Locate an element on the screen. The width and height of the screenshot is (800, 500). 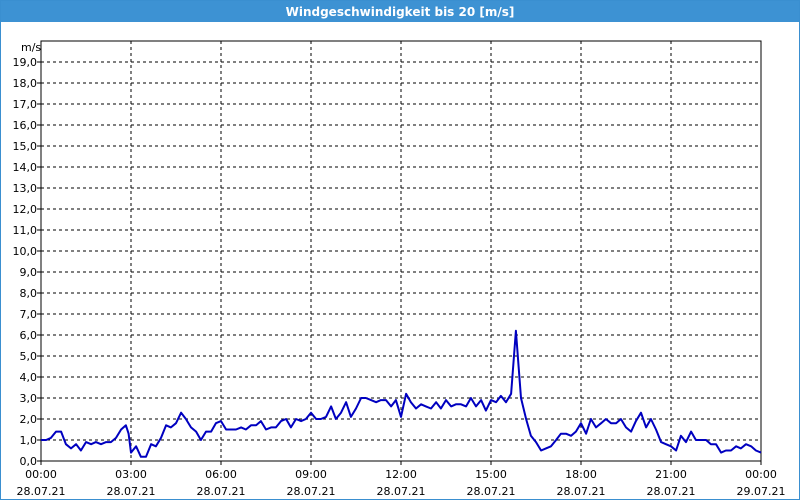
y-tick-label: 9,0 is located at coordinates (29, 272).